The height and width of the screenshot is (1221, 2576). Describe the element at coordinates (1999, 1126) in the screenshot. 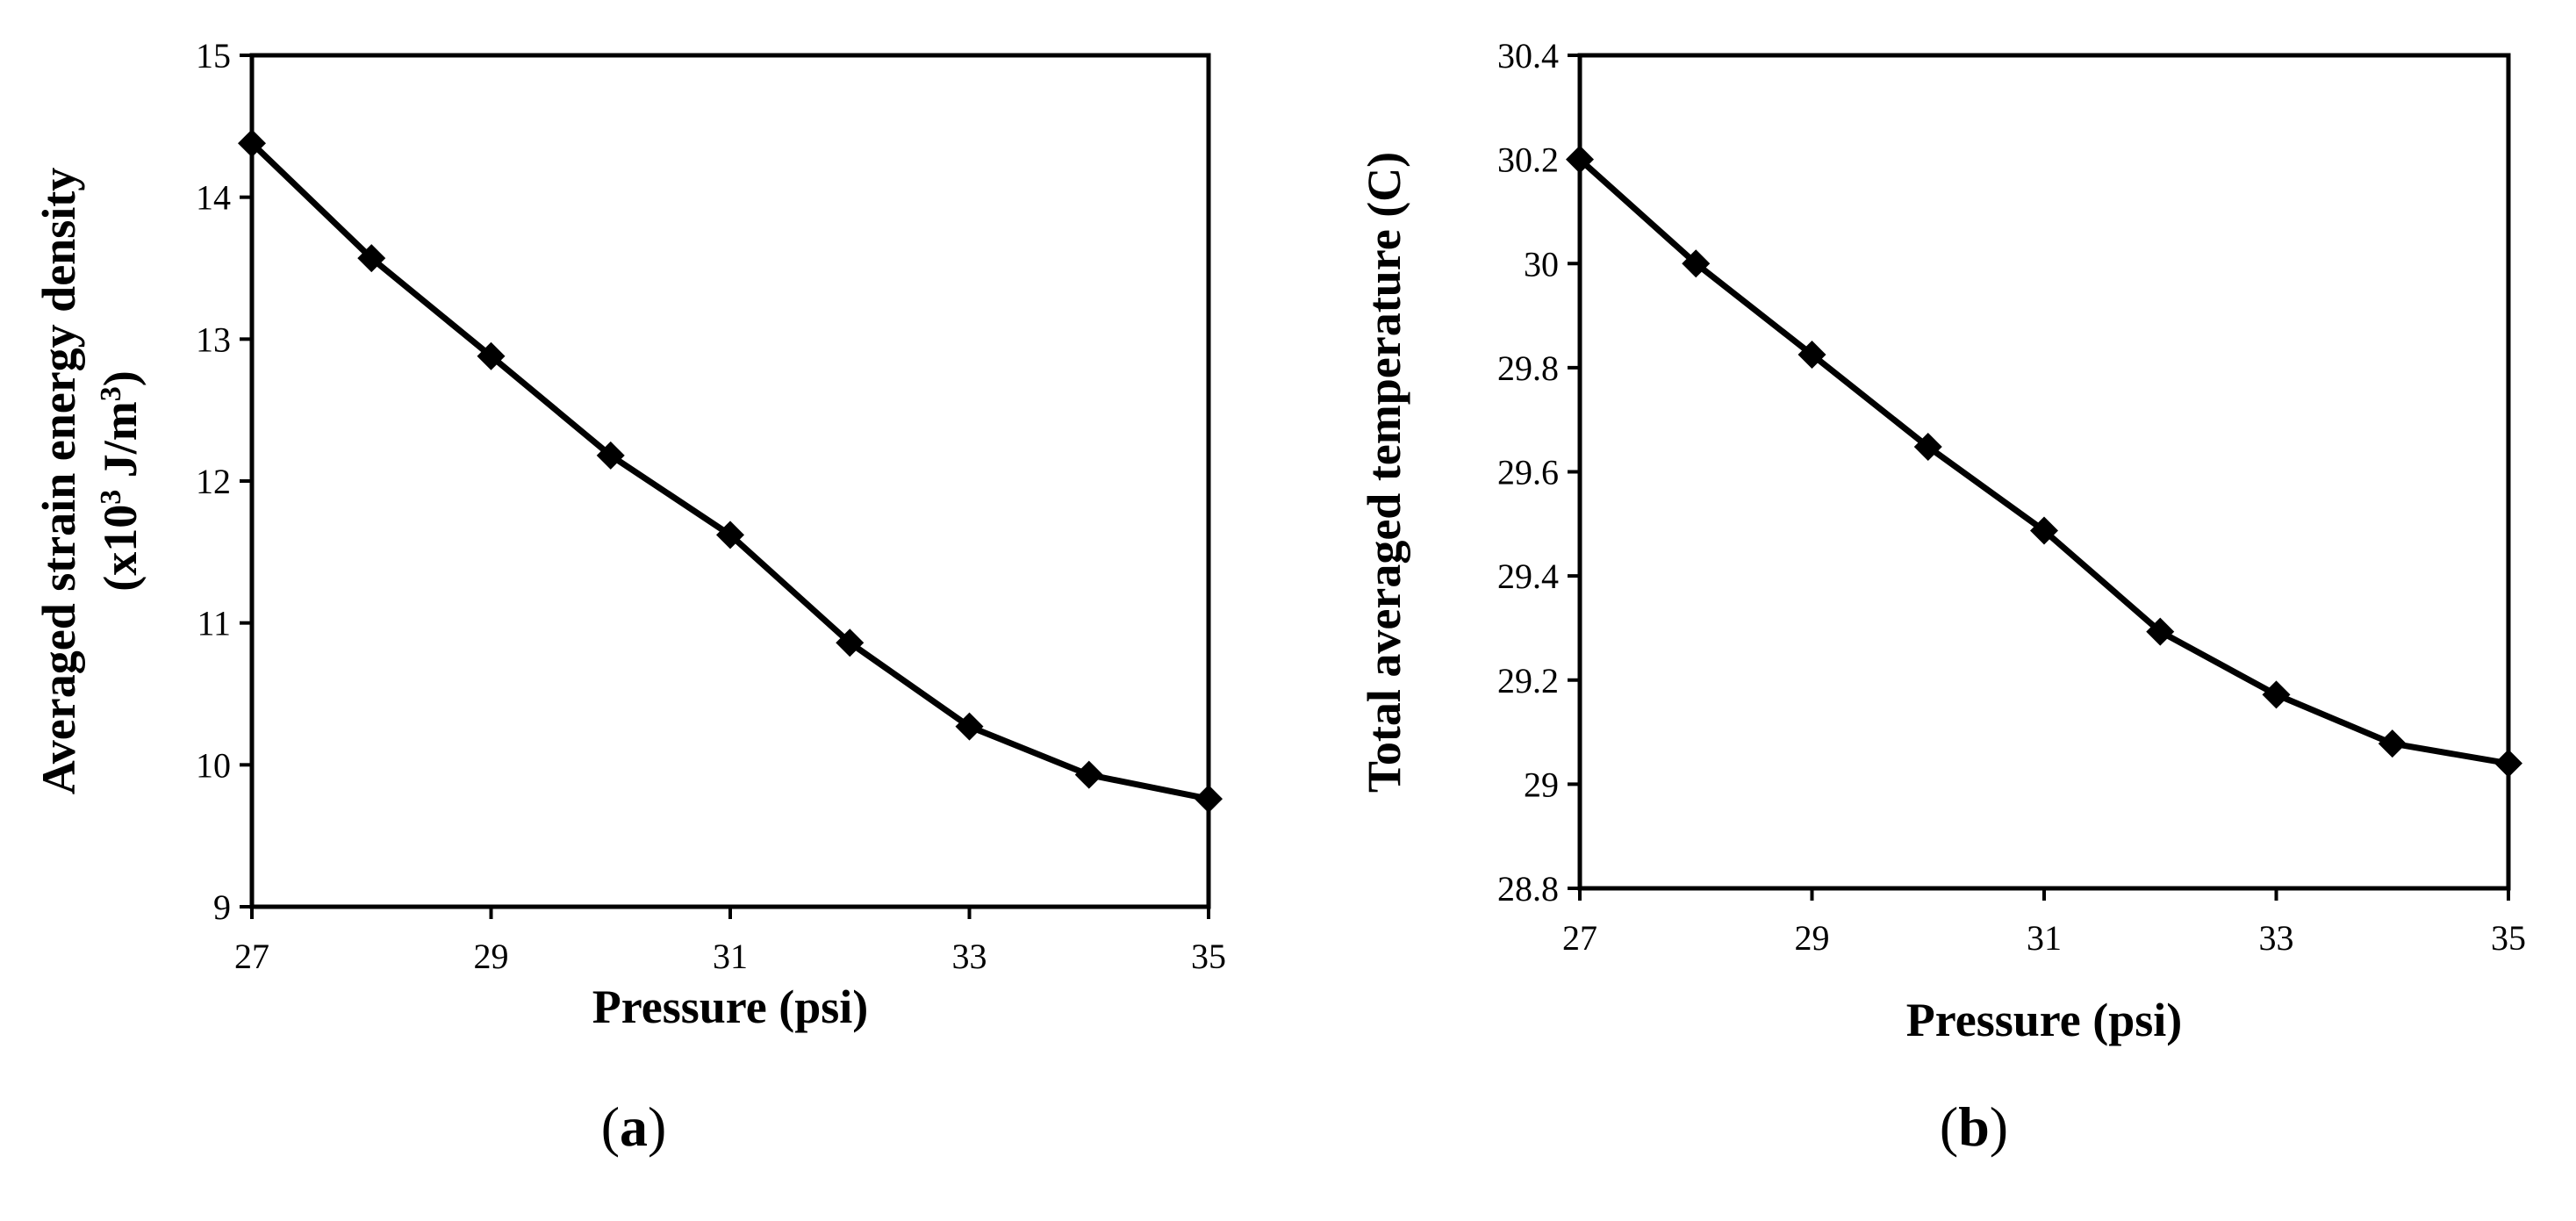

I see `panel-label-close-b: )` at that location.